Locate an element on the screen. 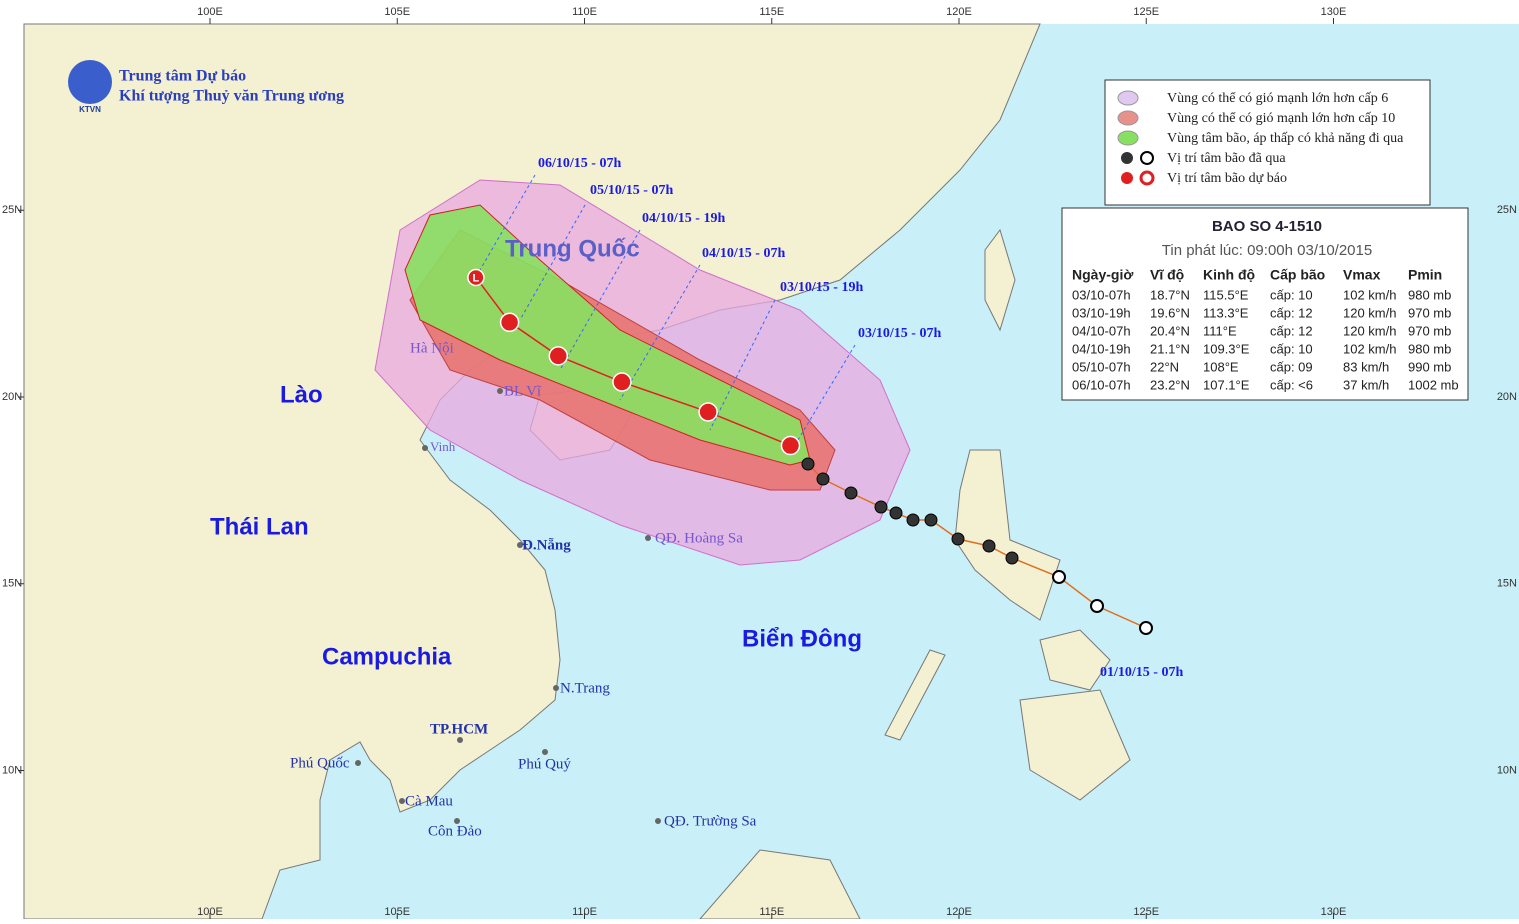  lon-tick-label: 110E is located at coordinates (584, 912).